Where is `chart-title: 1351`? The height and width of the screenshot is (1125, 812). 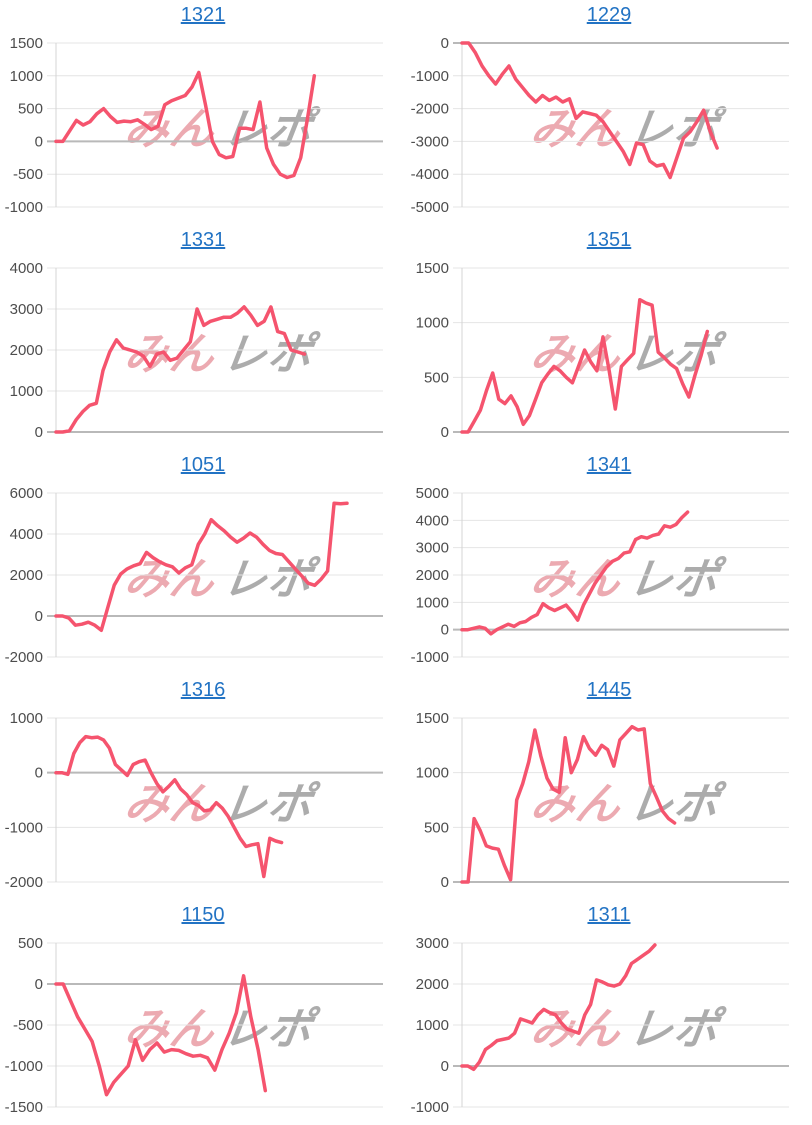 chart-title: 1351 is located at coordinates (609, 240).